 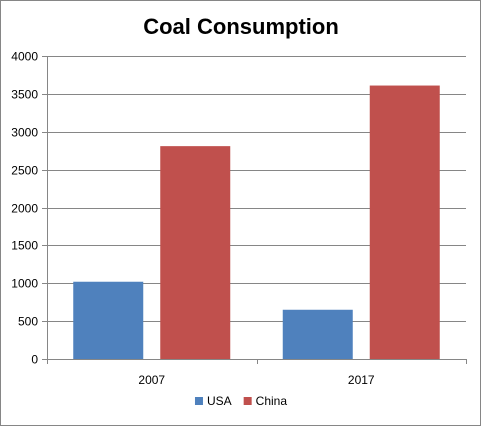 I want to click on x-axis-tick-label: 2007, so click(x=151, y=380).